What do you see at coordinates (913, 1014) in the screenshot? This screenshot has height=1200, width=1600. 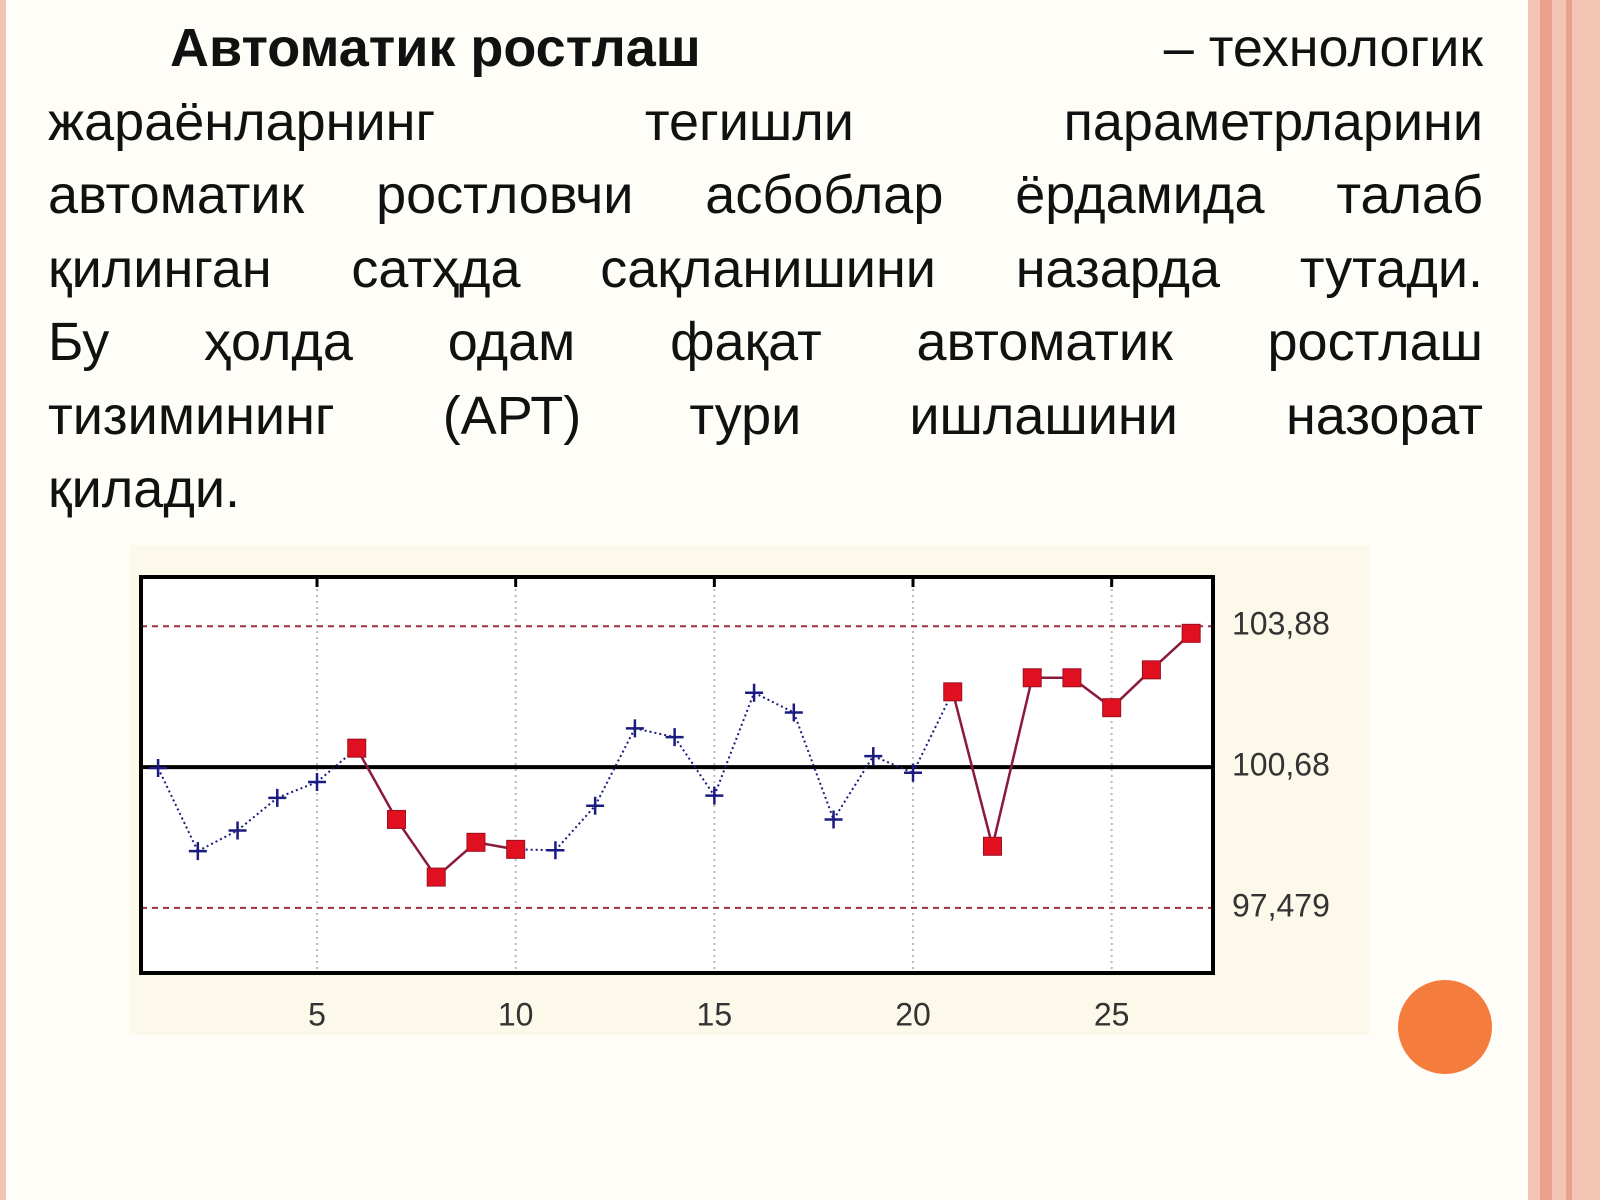 I see `x-tick-label: 20` at bounding box center [913, 1014].